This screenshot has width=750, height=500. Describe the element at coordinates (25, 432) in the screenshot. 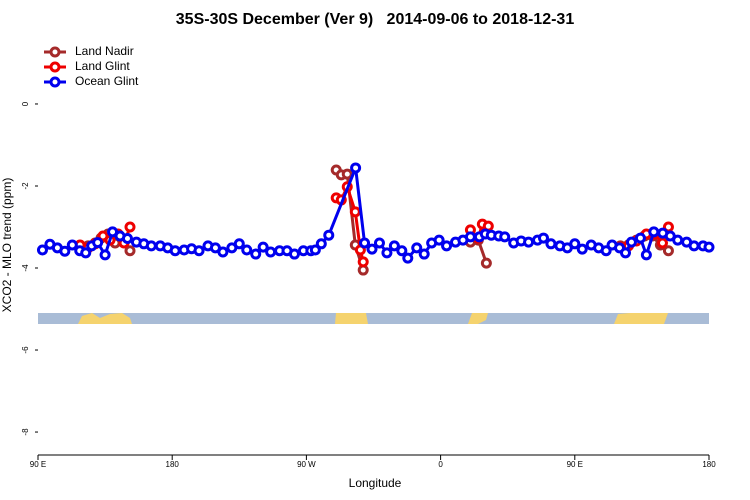

I see `y-tick-label: -8` at that location.